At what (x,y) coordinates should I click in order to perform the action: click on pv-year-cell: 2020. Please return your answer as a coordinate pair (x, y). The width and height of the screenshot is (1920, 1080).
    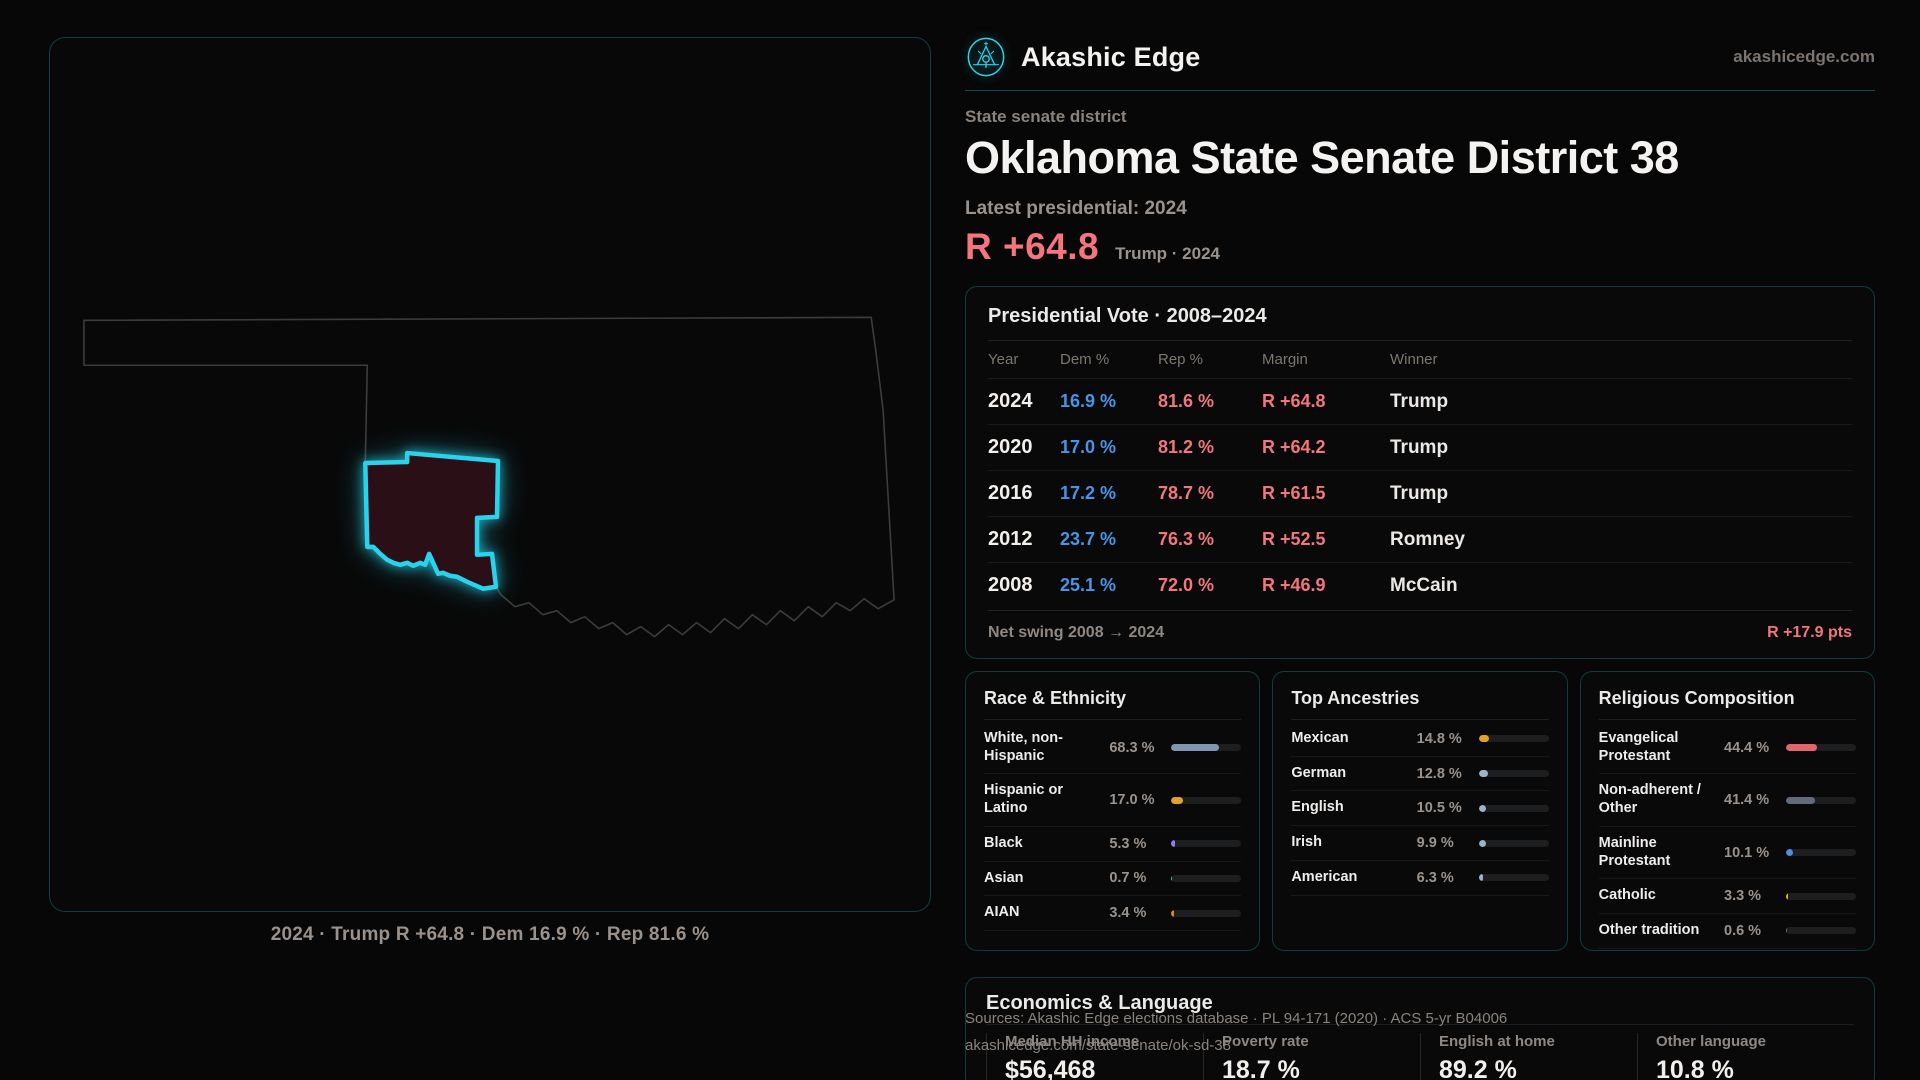
    Looking at the image, I should click on (1010, 447).